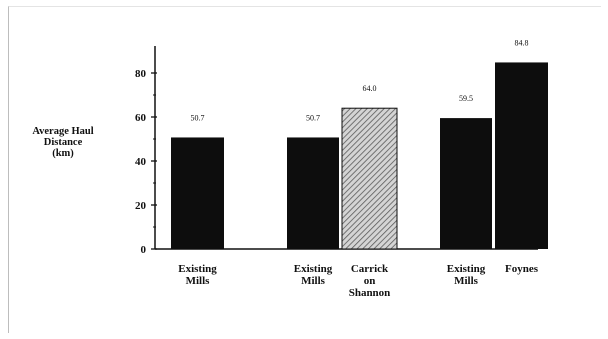 The height and width of the screenshot is (339, 608). I want to click on y-axis-label-line: Distance, so click(63, 142).